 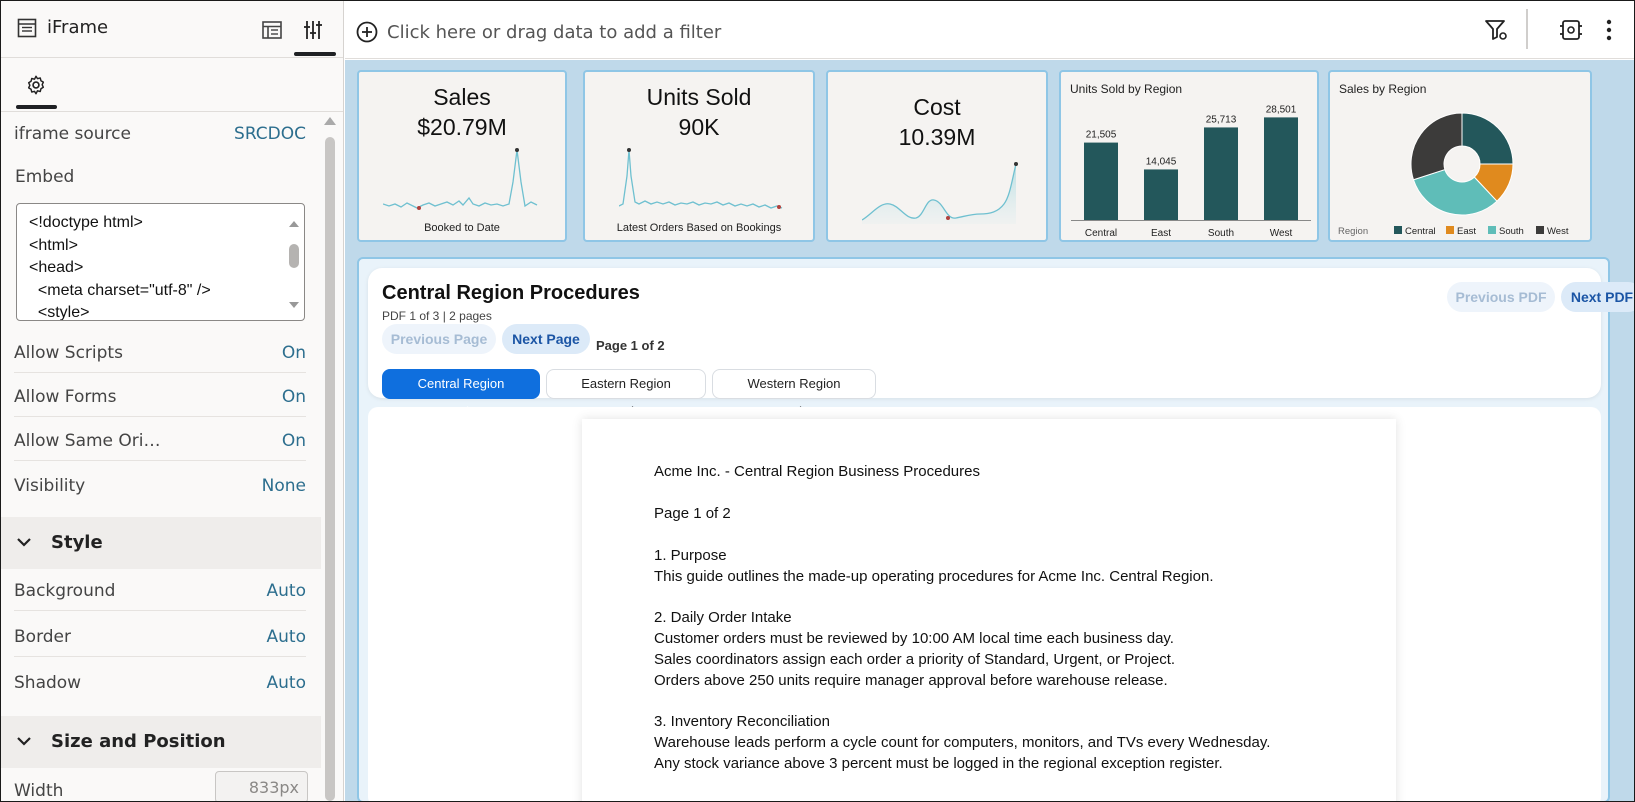 What do you see at coordinates (630, 345) in the screenshot?
I see `page-indicator: Page 1 of 2` at bounding box center [630, 345].